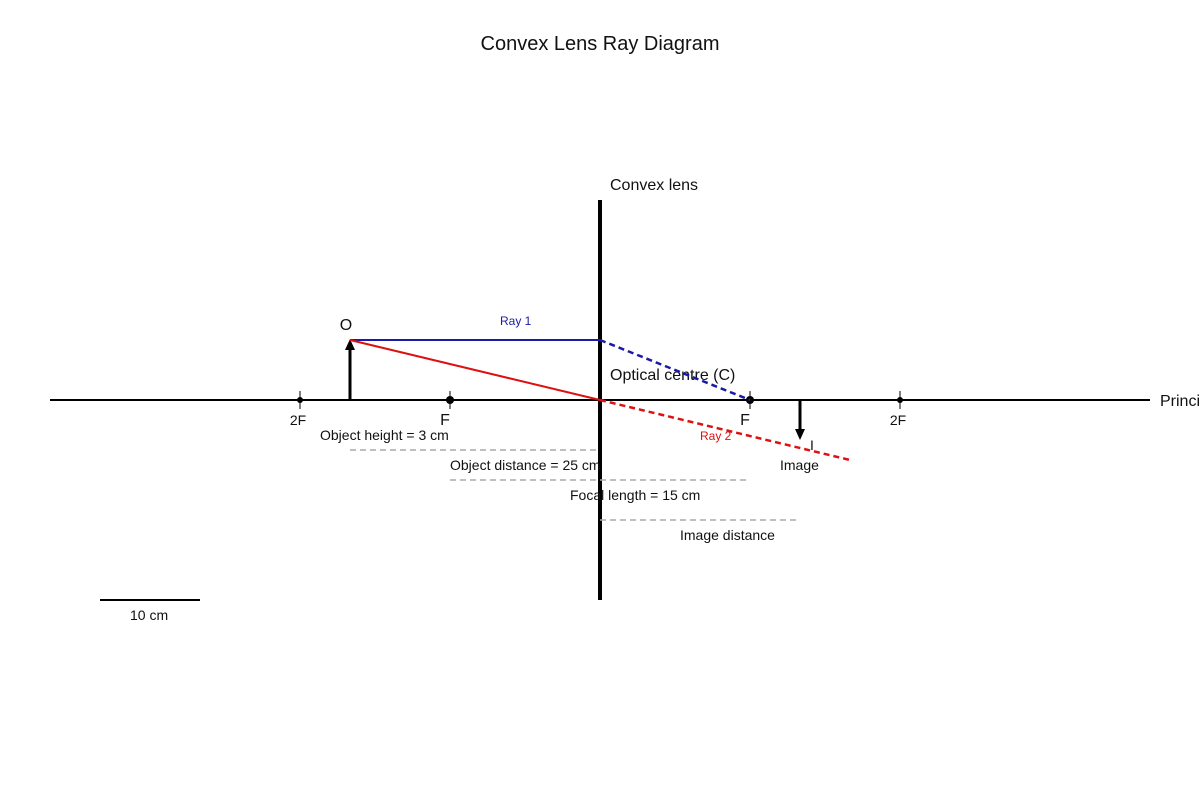  What do you see at coordinates (346, 325) in the screenshot?
I see `object-label: O` at bounding box center [346, 325].